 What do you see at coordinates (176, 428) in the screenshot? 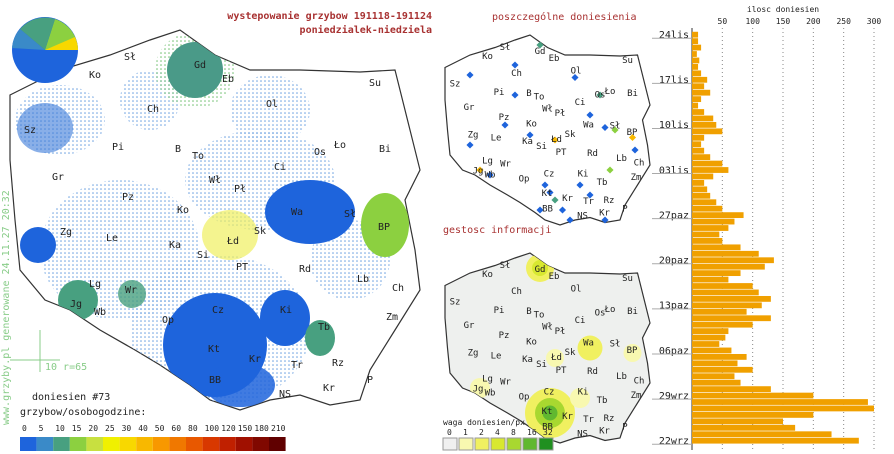
I see `legend-tick: 60` at bounding box center [176, 428].